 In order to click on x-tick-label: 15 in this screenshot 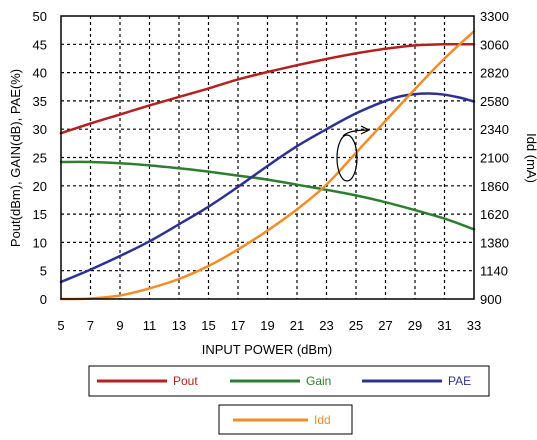, I will do `click(208, 325)`.